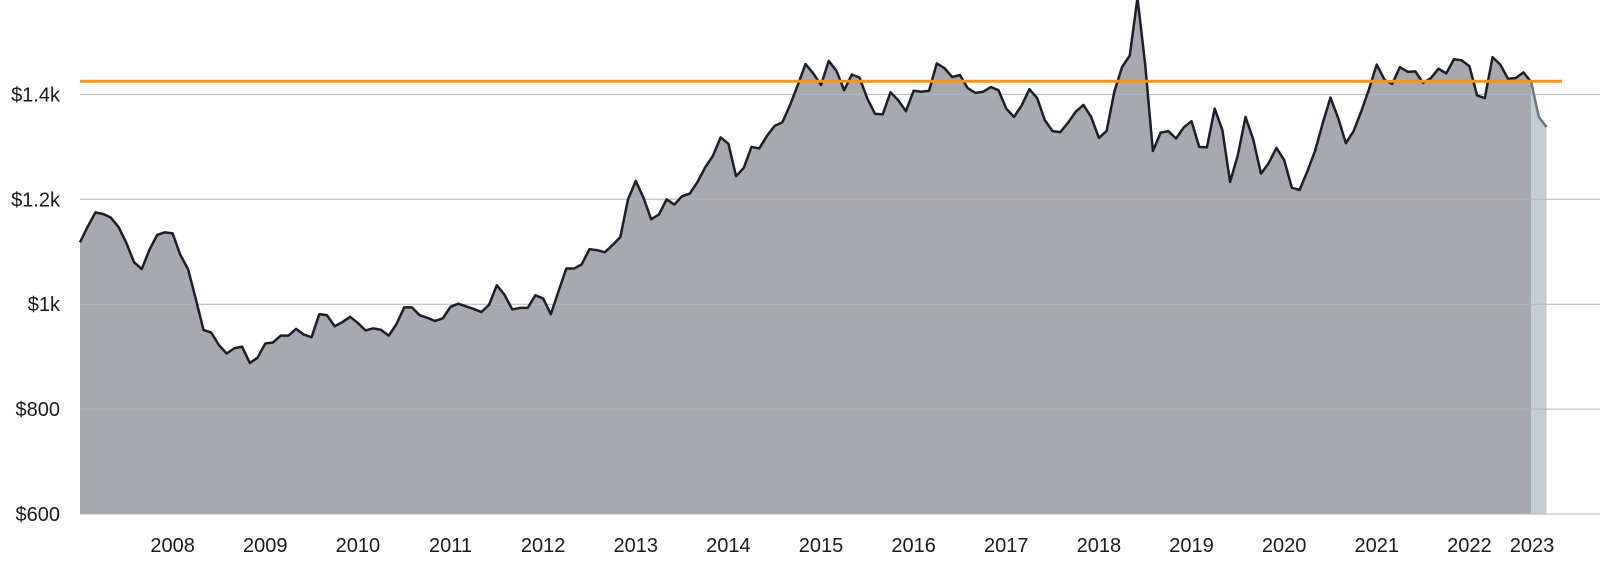 The width and height of the screenshot is (1600, 568). Describe the element at coordinates (821, 546) in the screenshot. I see `x-tick-label: 2015` at that location.